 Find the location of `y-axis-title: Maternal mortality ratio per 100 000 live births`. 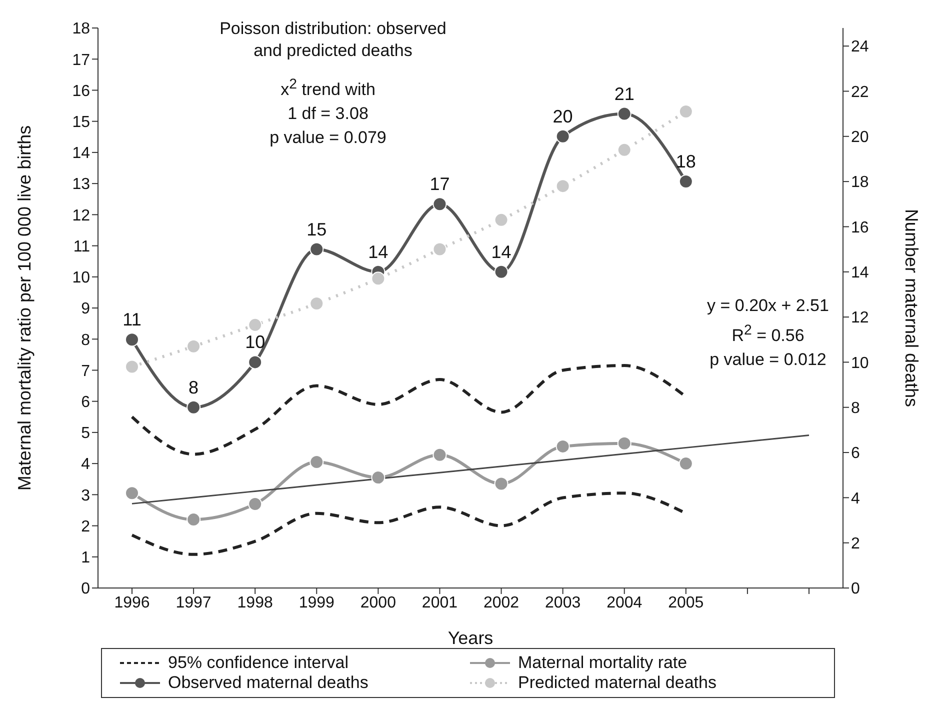

y-axis-title: Maternal mortality ratio per 100 000 live births is located at coordinates (24, 308).